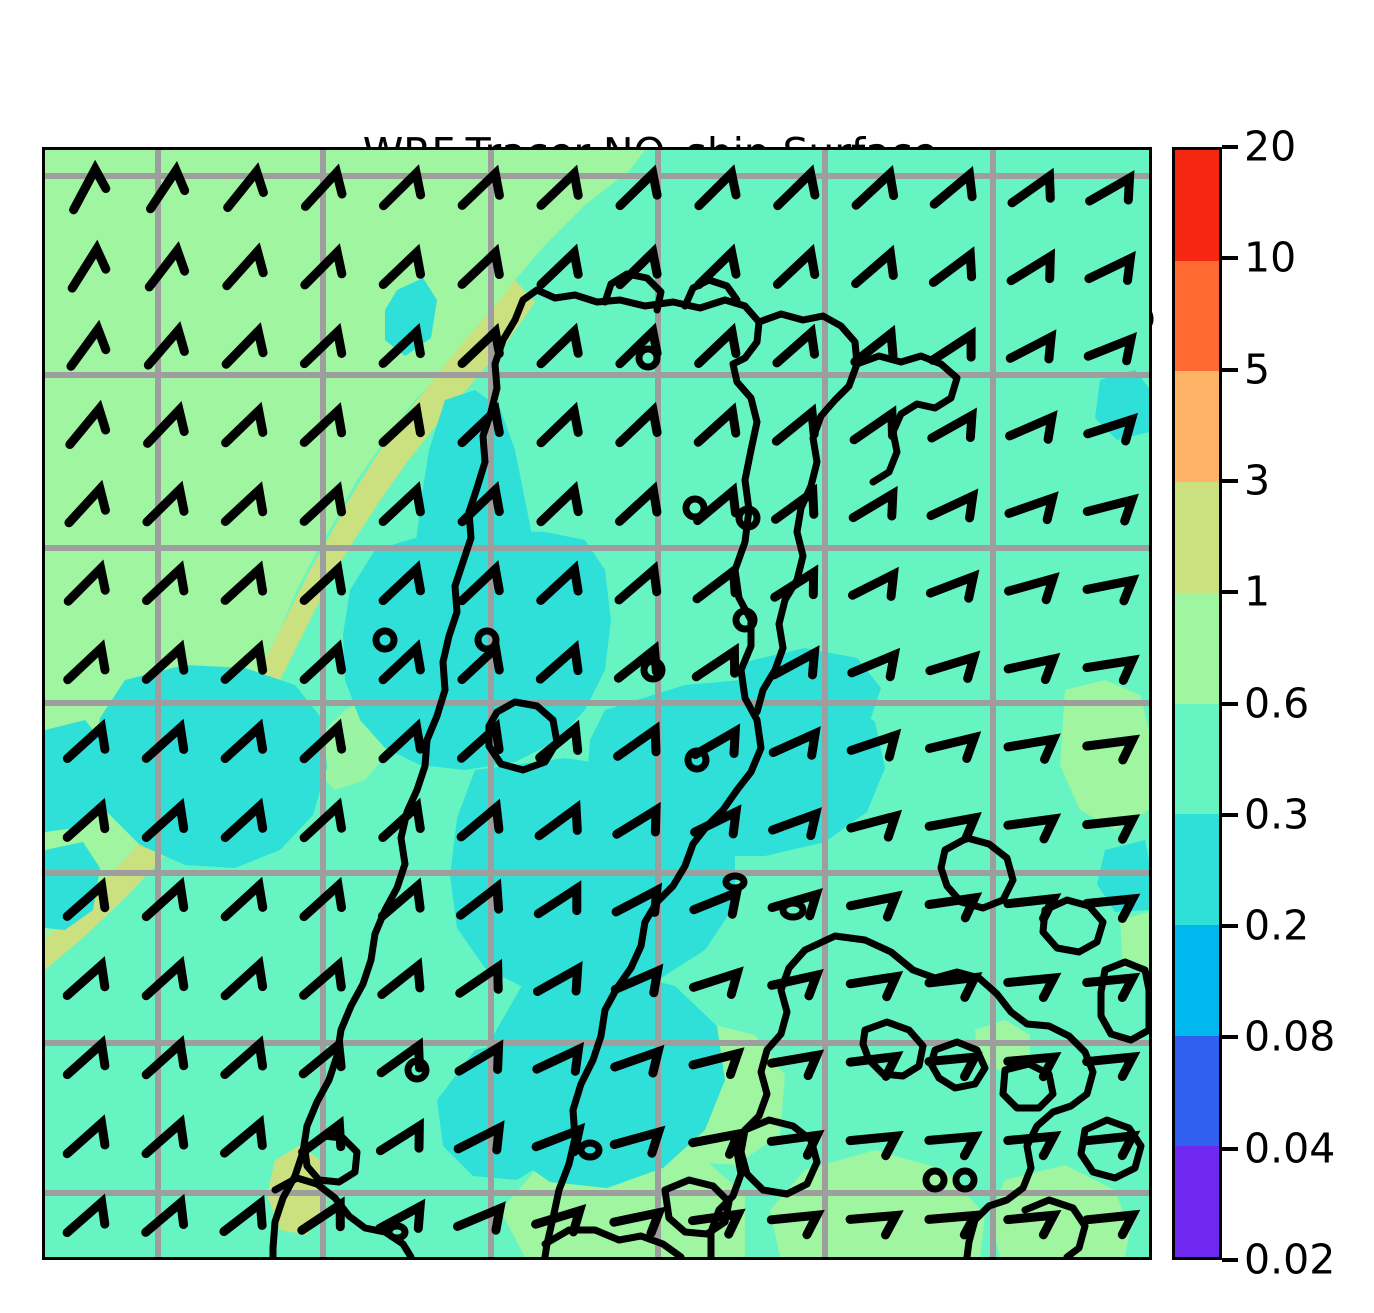 This screenshot has height=1313, width=1374. What do you see at coordinates (1197, 1091) in the screenshot?
I see `colorbar-band-0.04-0.08` at bounding box center [1197, 1091].